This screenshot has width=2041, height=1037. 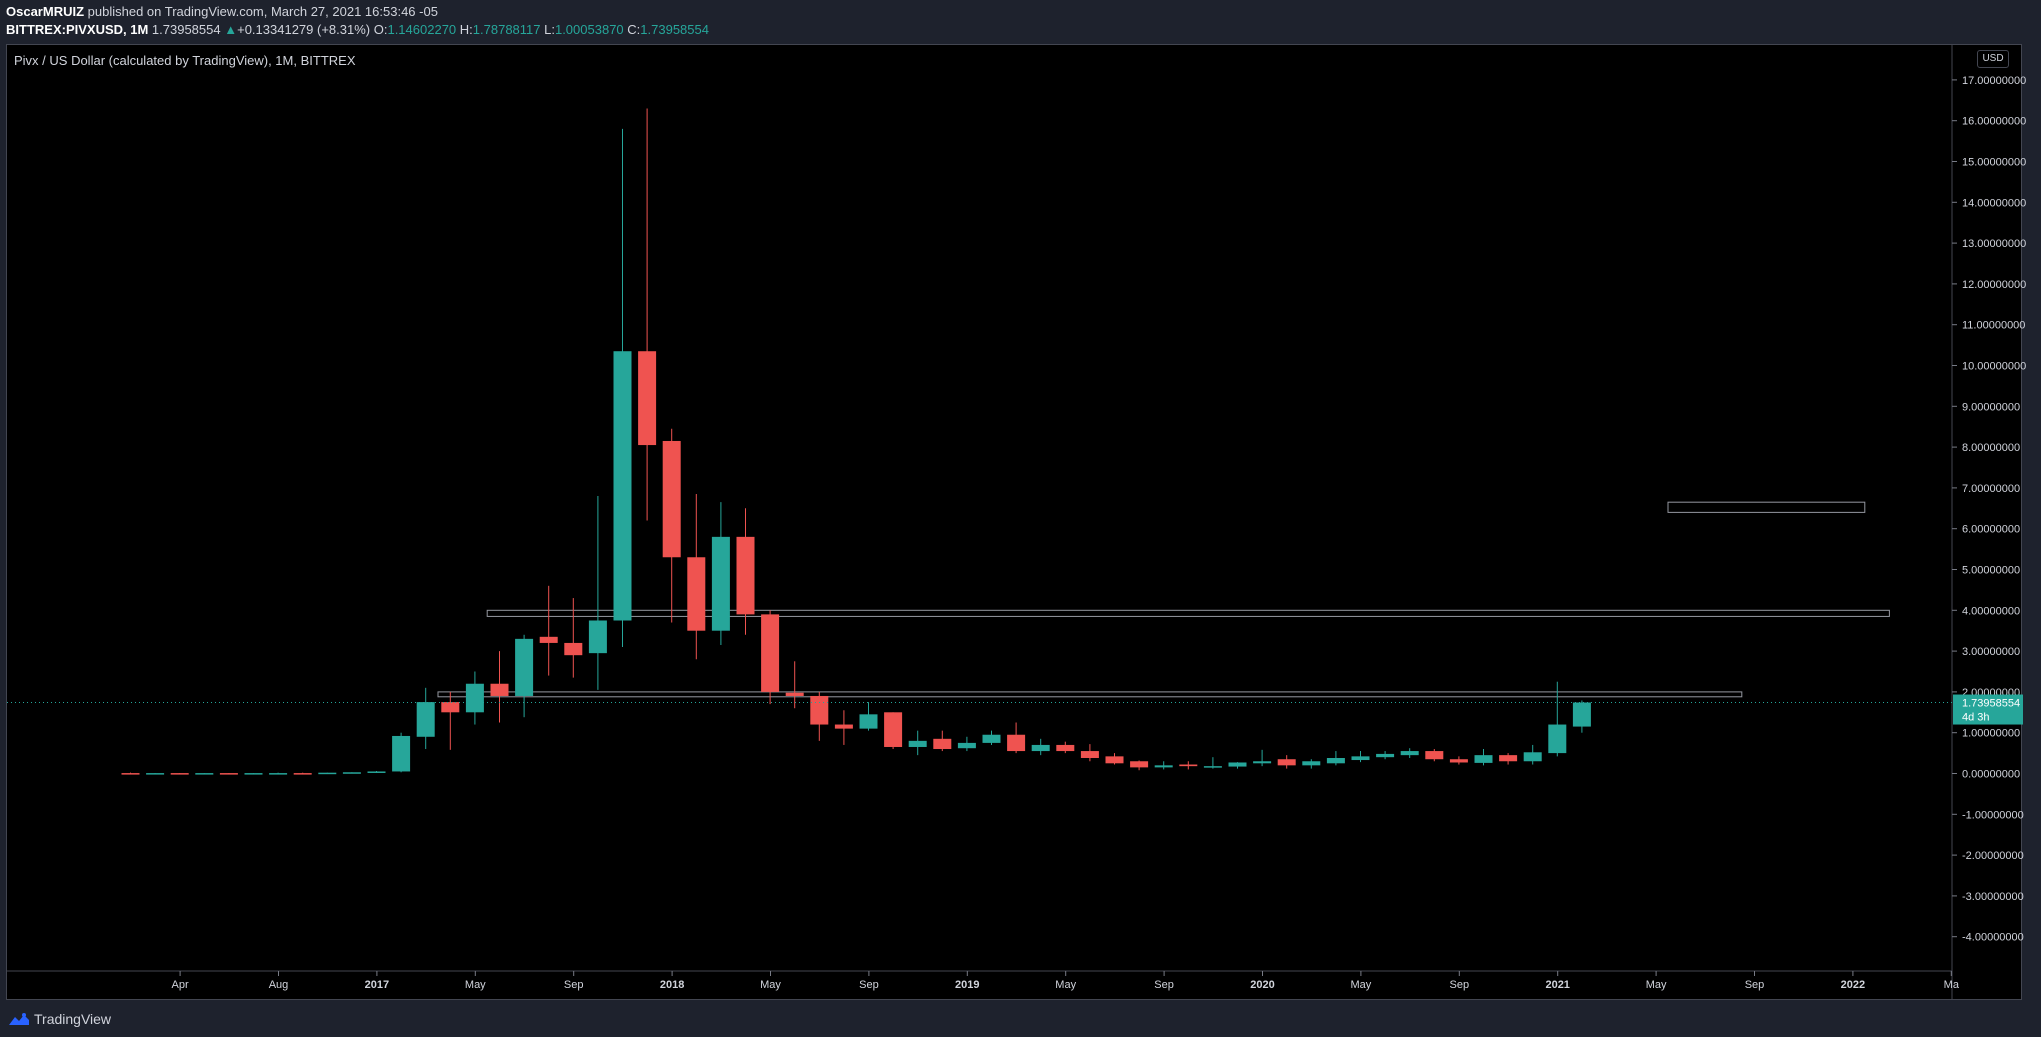 What do you see at coordinates (1557, 985) in the screenshot?
I see `x-tick-label: 2021` at bounding box center [1557, 985].